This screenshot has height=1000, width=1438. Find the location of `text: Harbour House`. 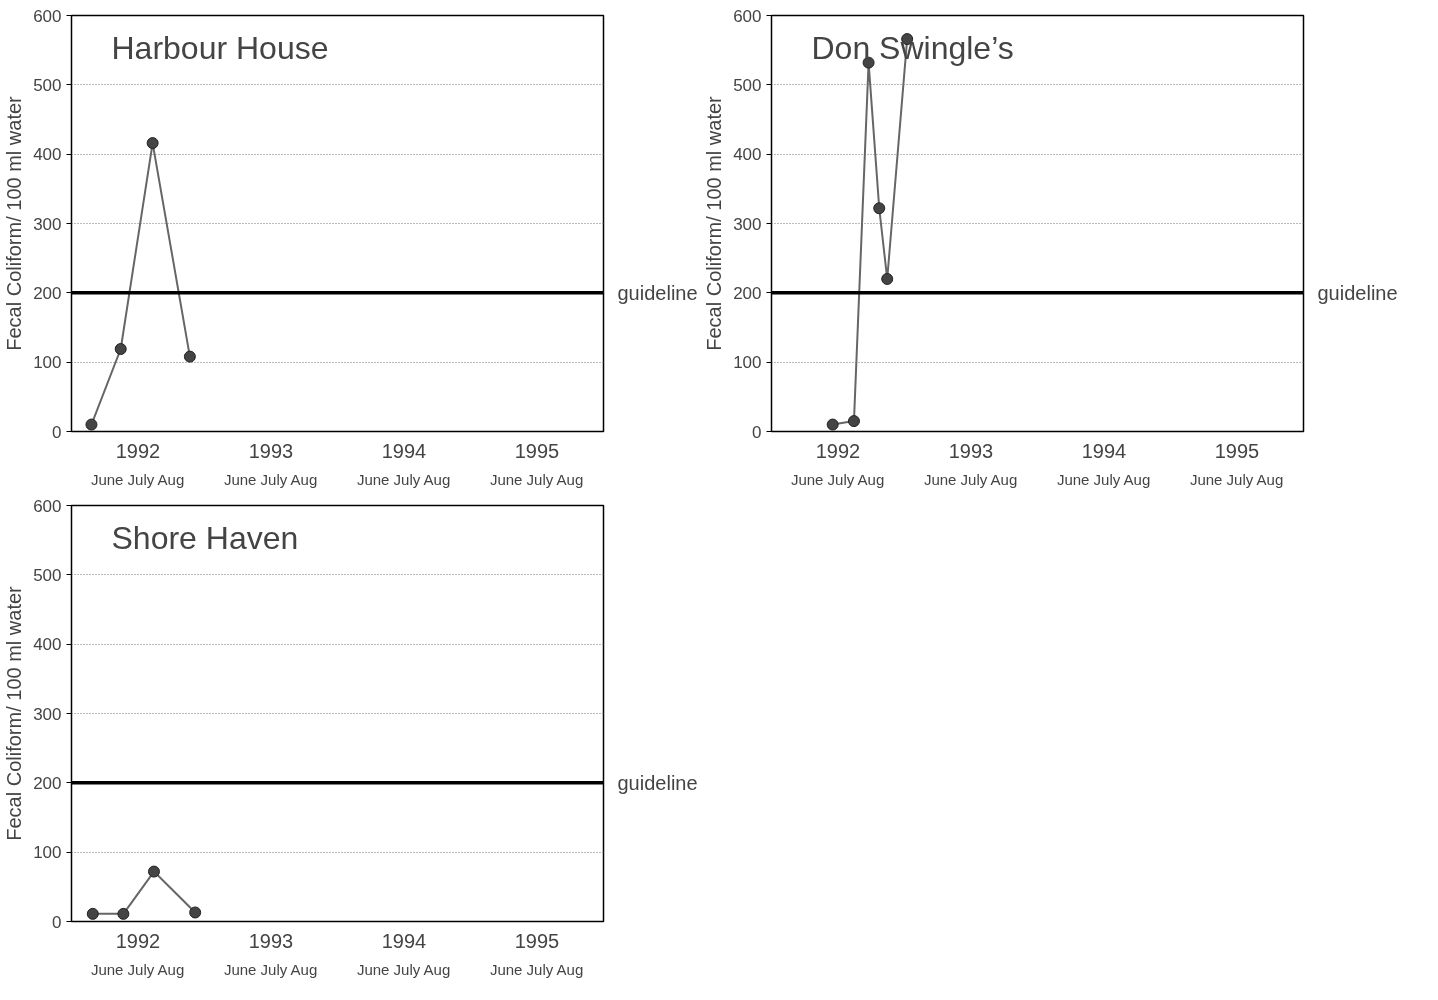

text: Harbour House is located at coordinates (220, 47).